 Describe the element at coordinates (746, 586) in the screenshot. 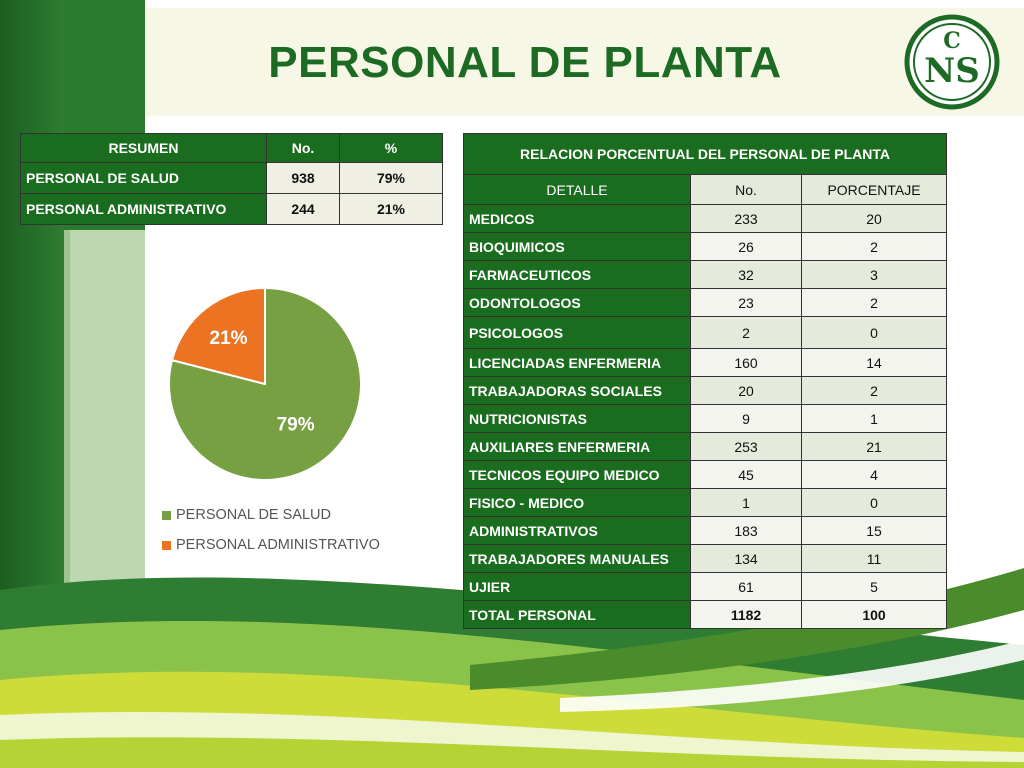

I see `detail-no: 61` at that location.